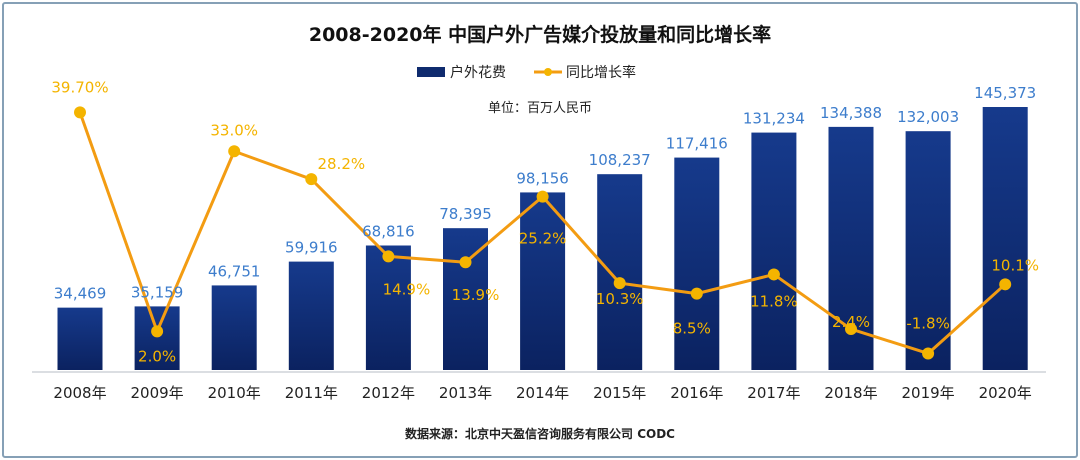 The width and height of the screenshot is (1080, 460). Describe the element at coordinates (80, 294) in the screenshot. I see `bar-value-label: 34,469` at that location.